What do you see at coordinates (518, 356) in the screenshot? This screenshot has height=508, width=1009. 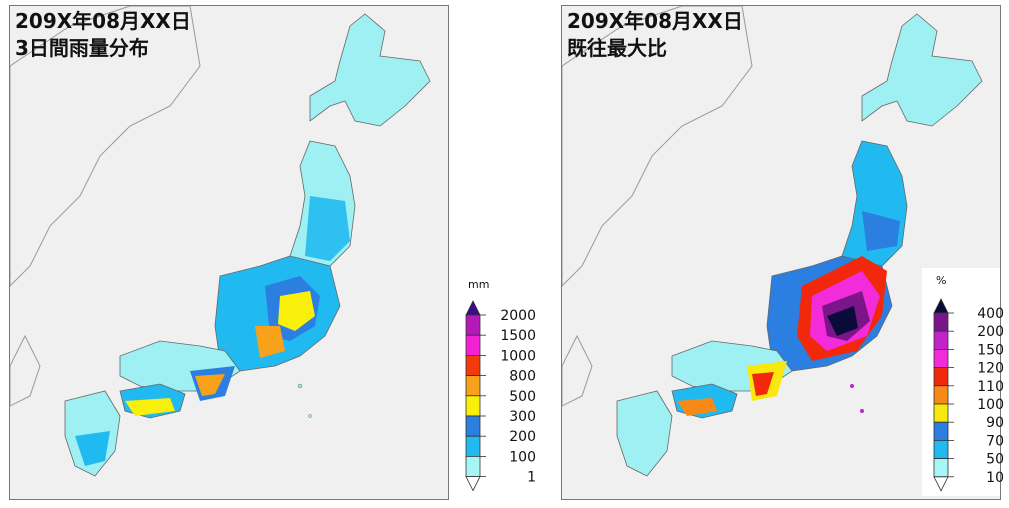 I see `colorbar-label: 1000` at bounding box center [518, 356].